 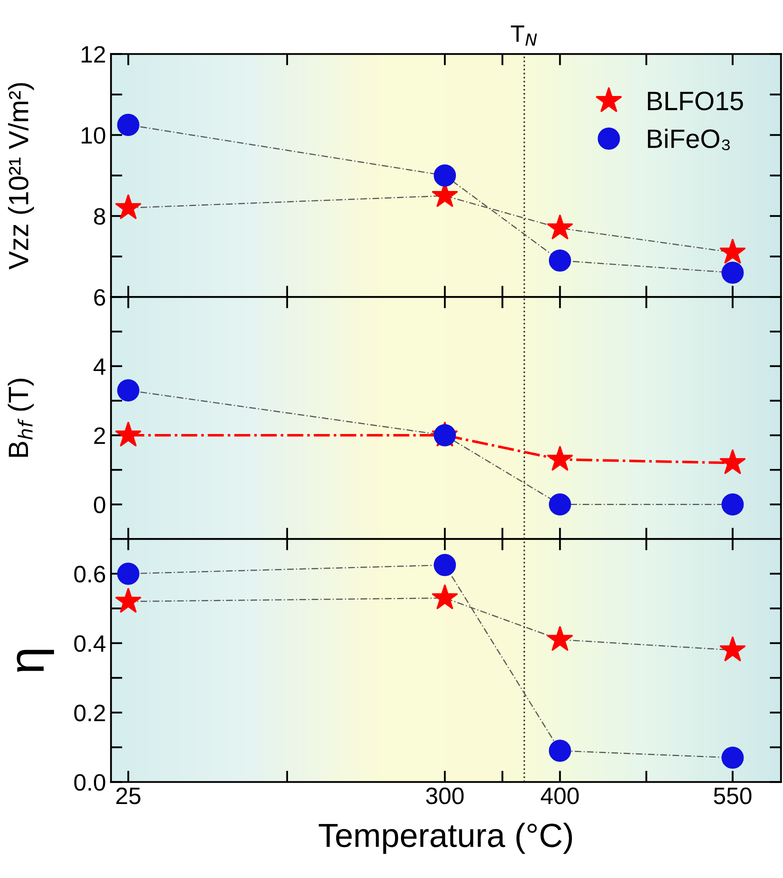 I want to click on y-tick-label: 2, so click(x=99, y=435).